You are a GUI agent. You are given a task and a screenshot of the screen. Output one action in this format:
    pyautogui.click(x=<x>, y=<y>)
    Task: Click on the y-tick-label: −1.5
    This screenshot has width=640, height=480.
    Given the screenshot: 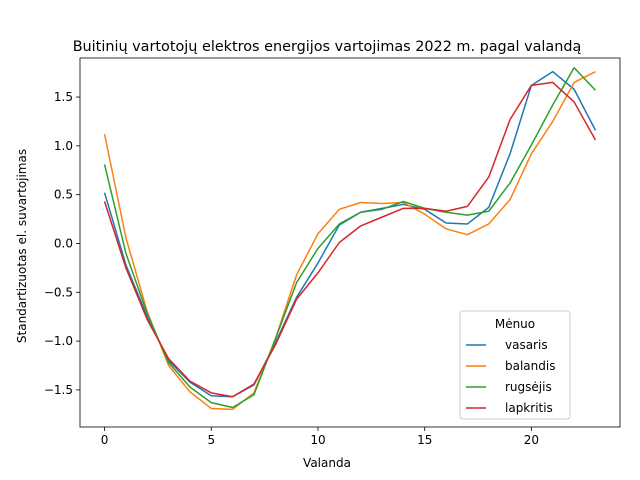 What is the action you would take?
    pyautogui.click(x=58, y=390)
    